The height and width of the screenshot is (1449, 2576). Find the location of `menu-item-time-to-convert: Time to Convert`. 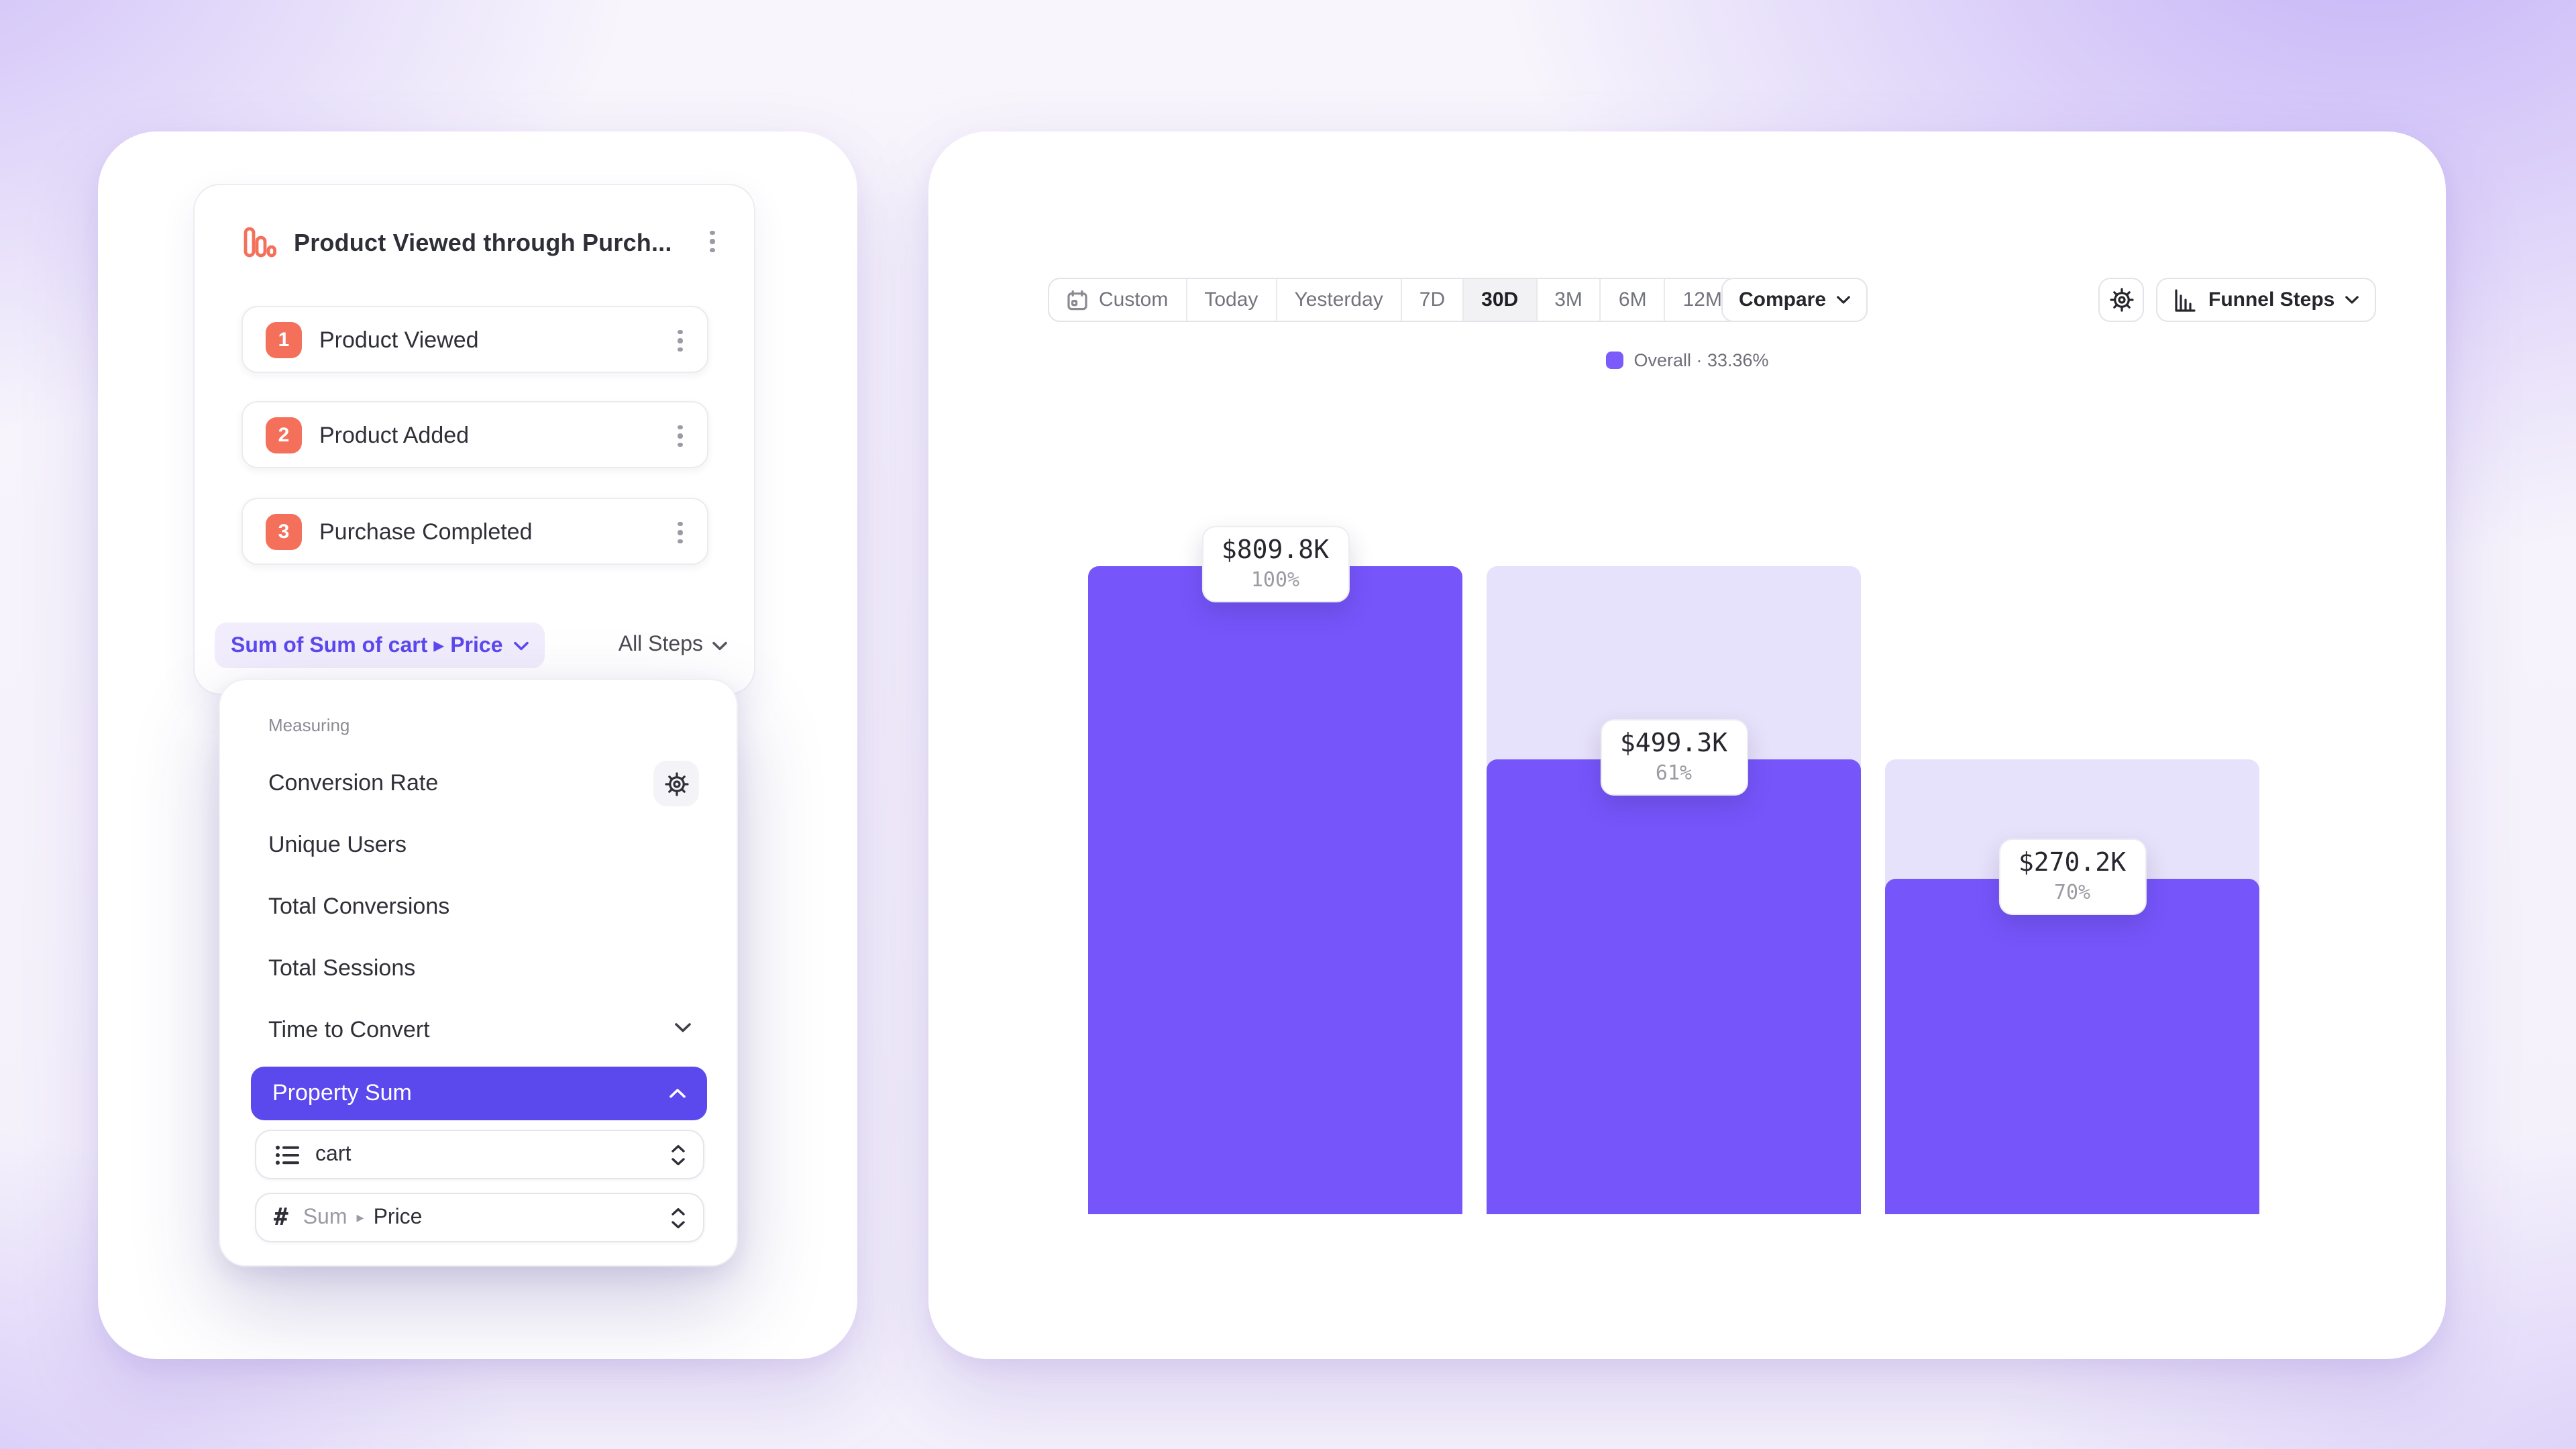

menu-item-time-to-convert: Time to Convert is located at coordinates (478, 1030).